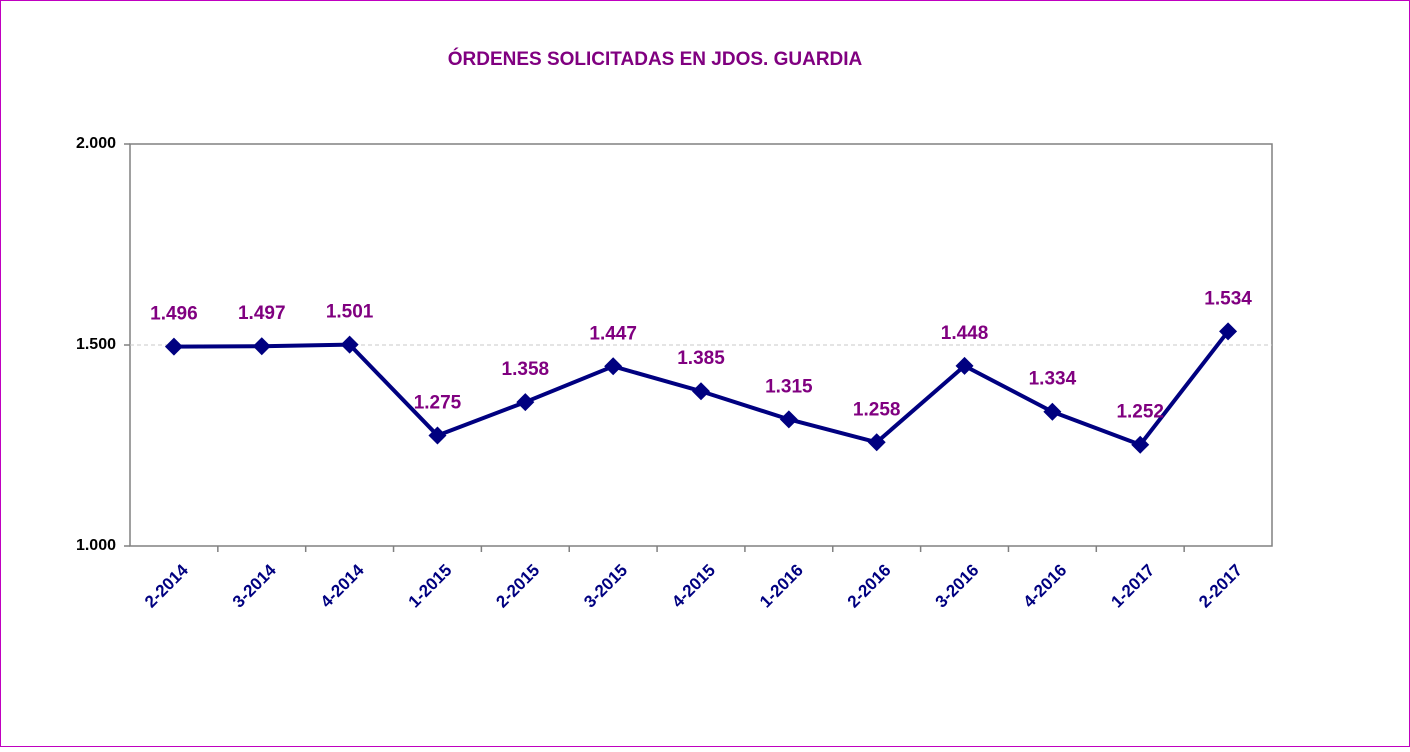  I want to click on data-label: 1.385, so click(701, 358).